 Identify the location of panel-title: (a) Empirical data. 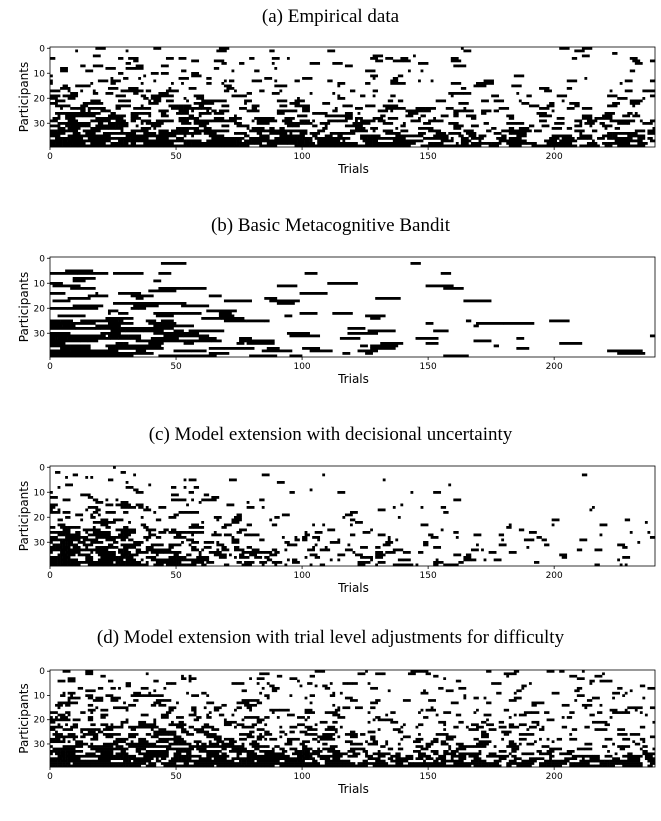
(330, 16).